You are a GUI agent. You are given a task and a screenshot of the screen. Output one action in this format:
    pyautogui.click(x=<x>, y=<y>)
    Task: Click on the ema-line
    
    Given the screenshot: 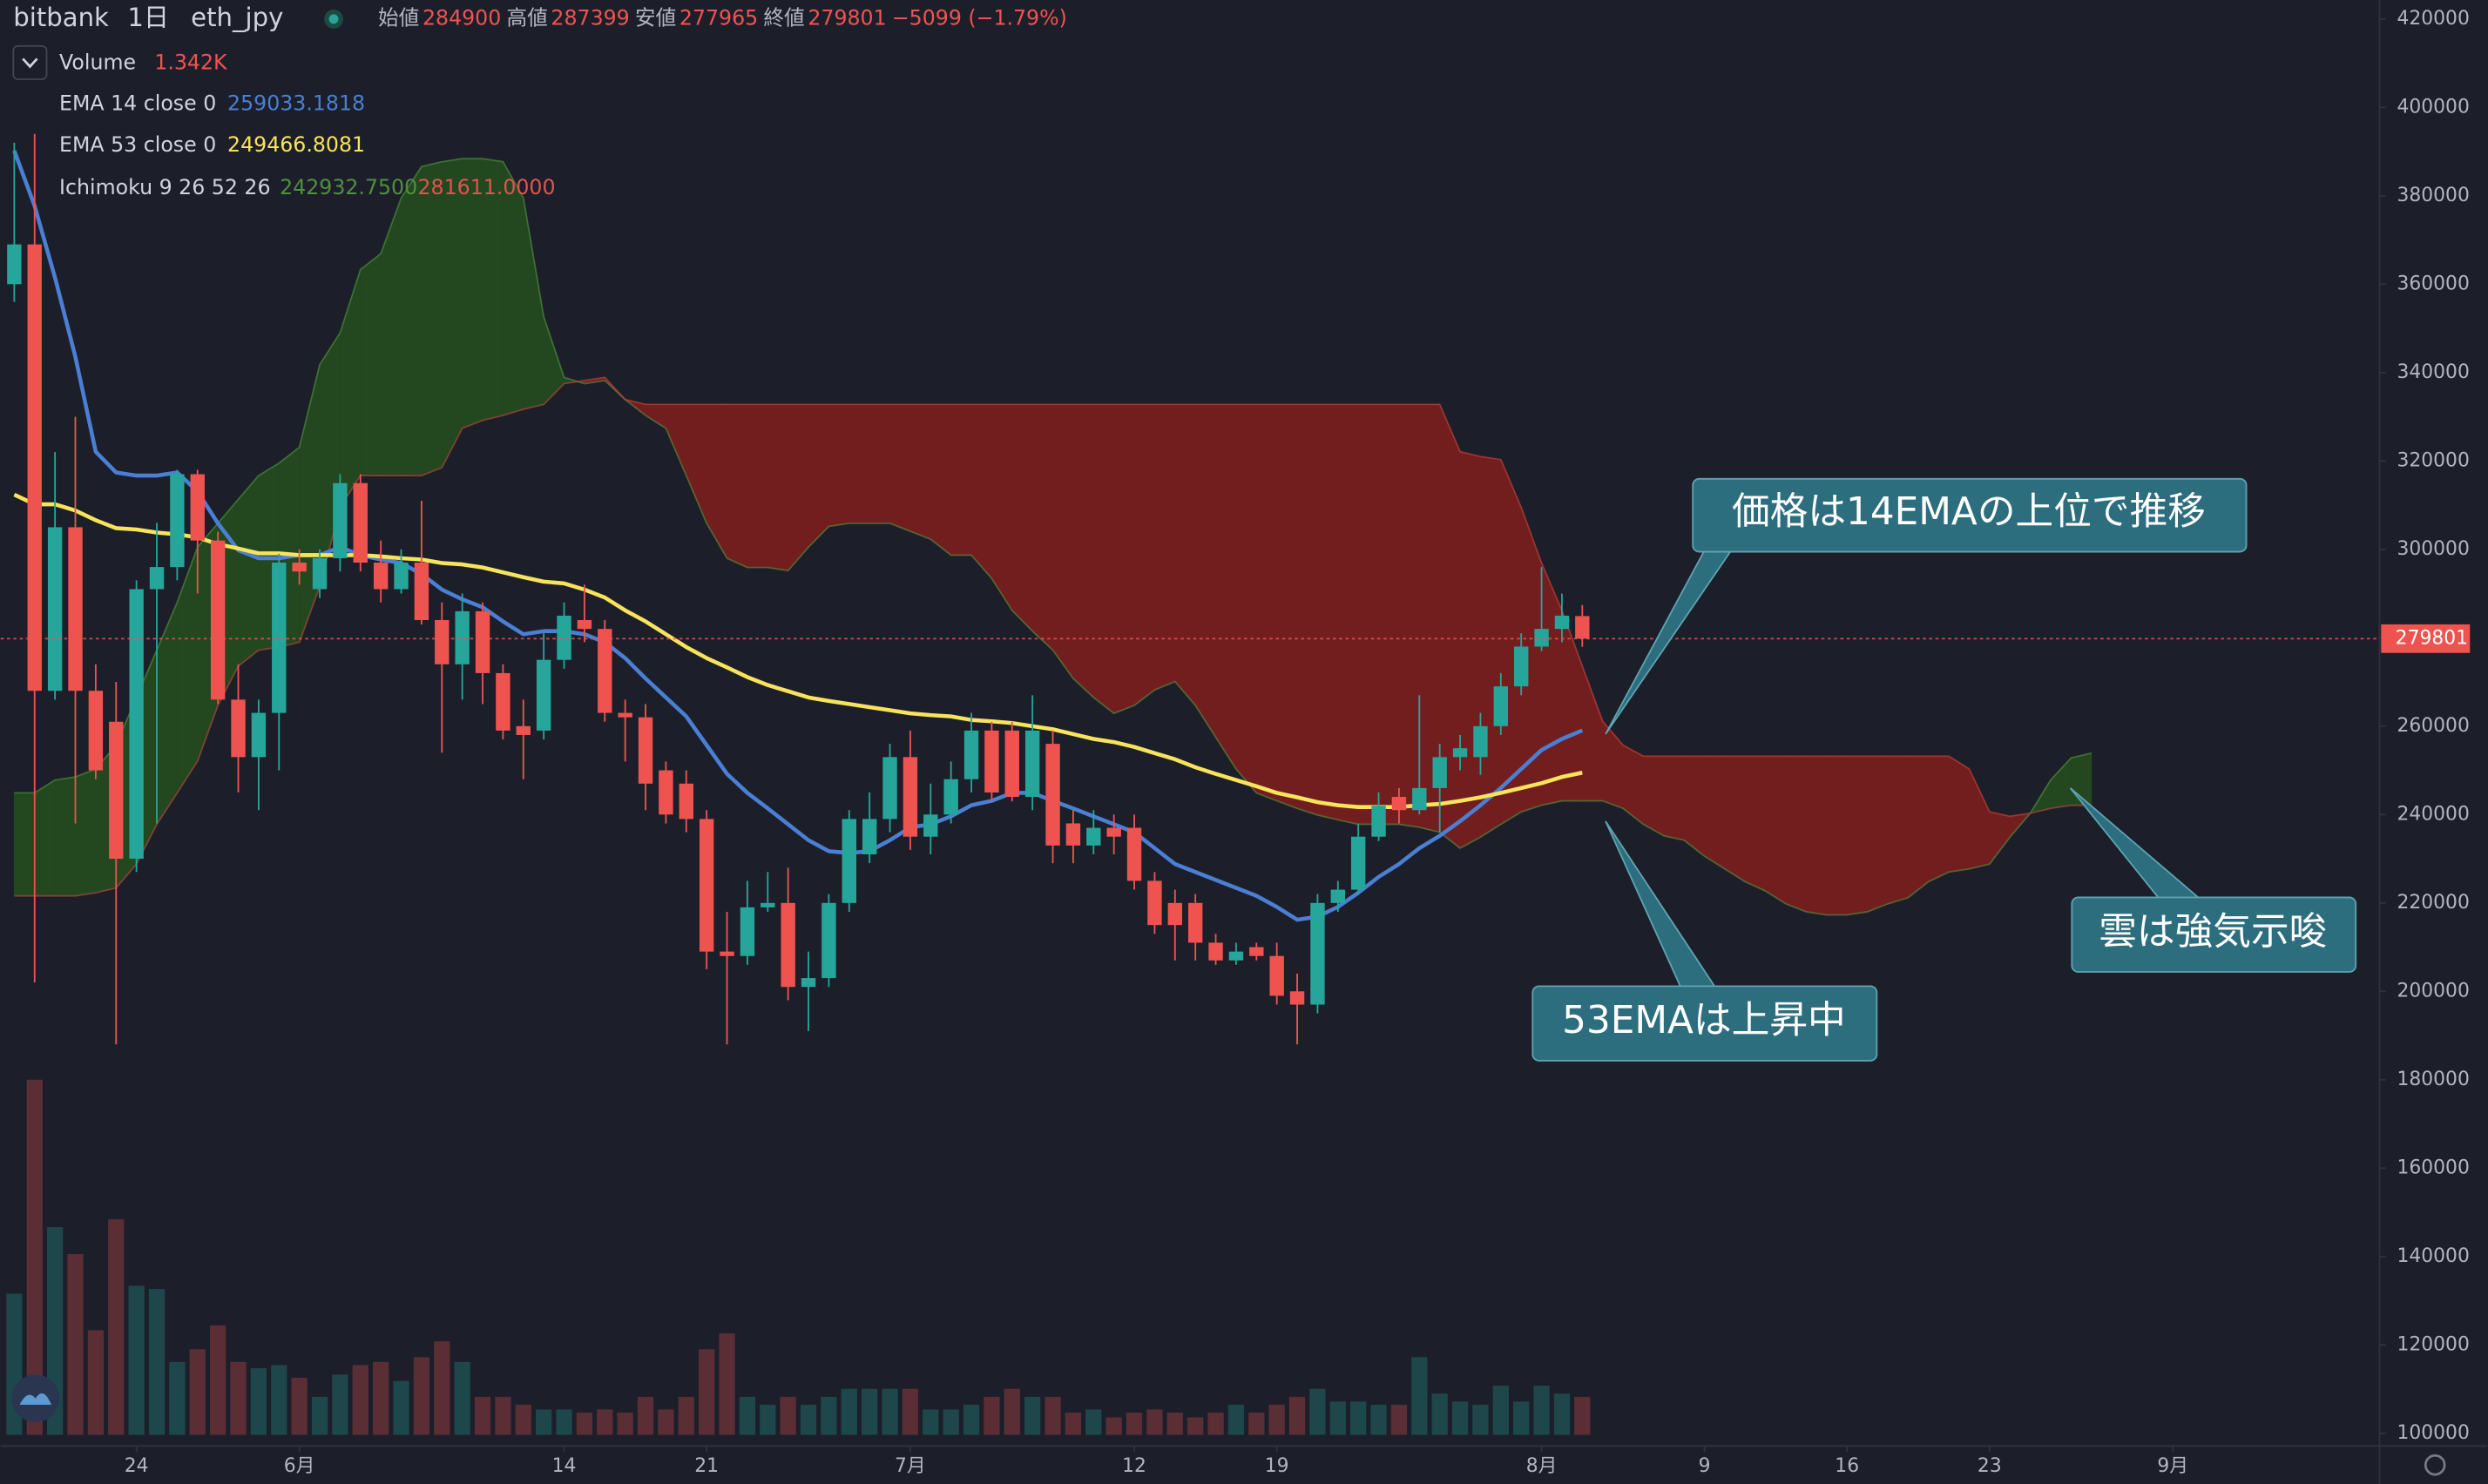 What is the action you would take?
    pyautogui.click(x=798, y=650)
    